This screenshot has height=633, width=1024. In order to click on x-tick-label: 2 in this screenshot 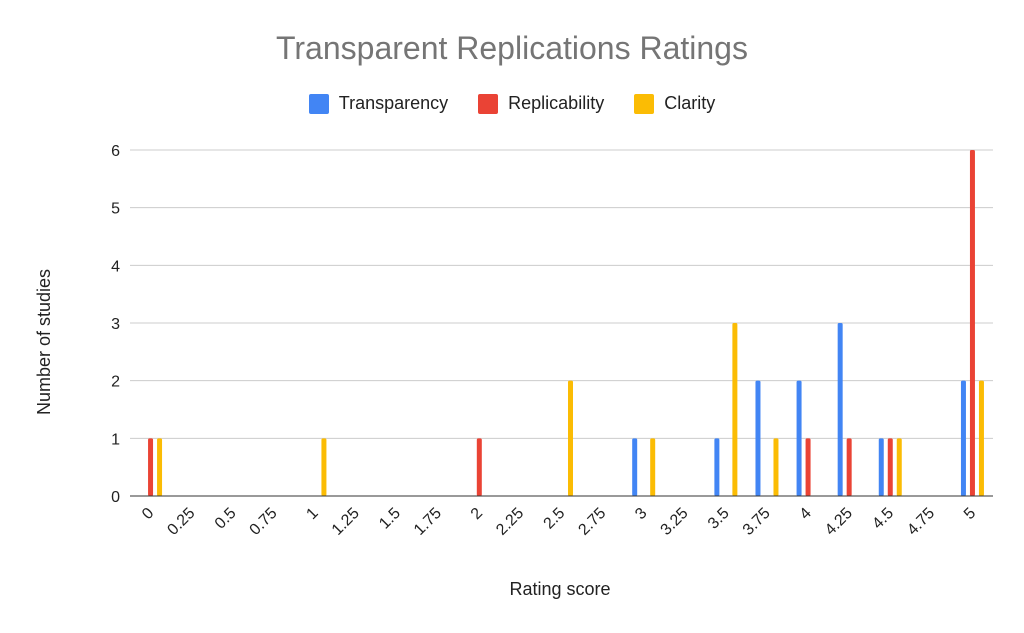, I will do `click(477, 514)`.